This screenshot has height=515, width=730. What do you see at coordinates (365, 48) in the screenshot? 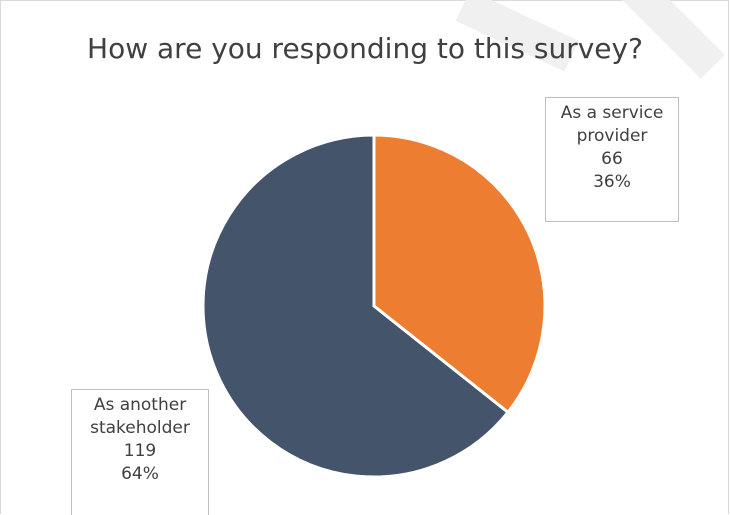
I see `chart-title: How are you responding to this survey?` at bounding box center [365, 48].